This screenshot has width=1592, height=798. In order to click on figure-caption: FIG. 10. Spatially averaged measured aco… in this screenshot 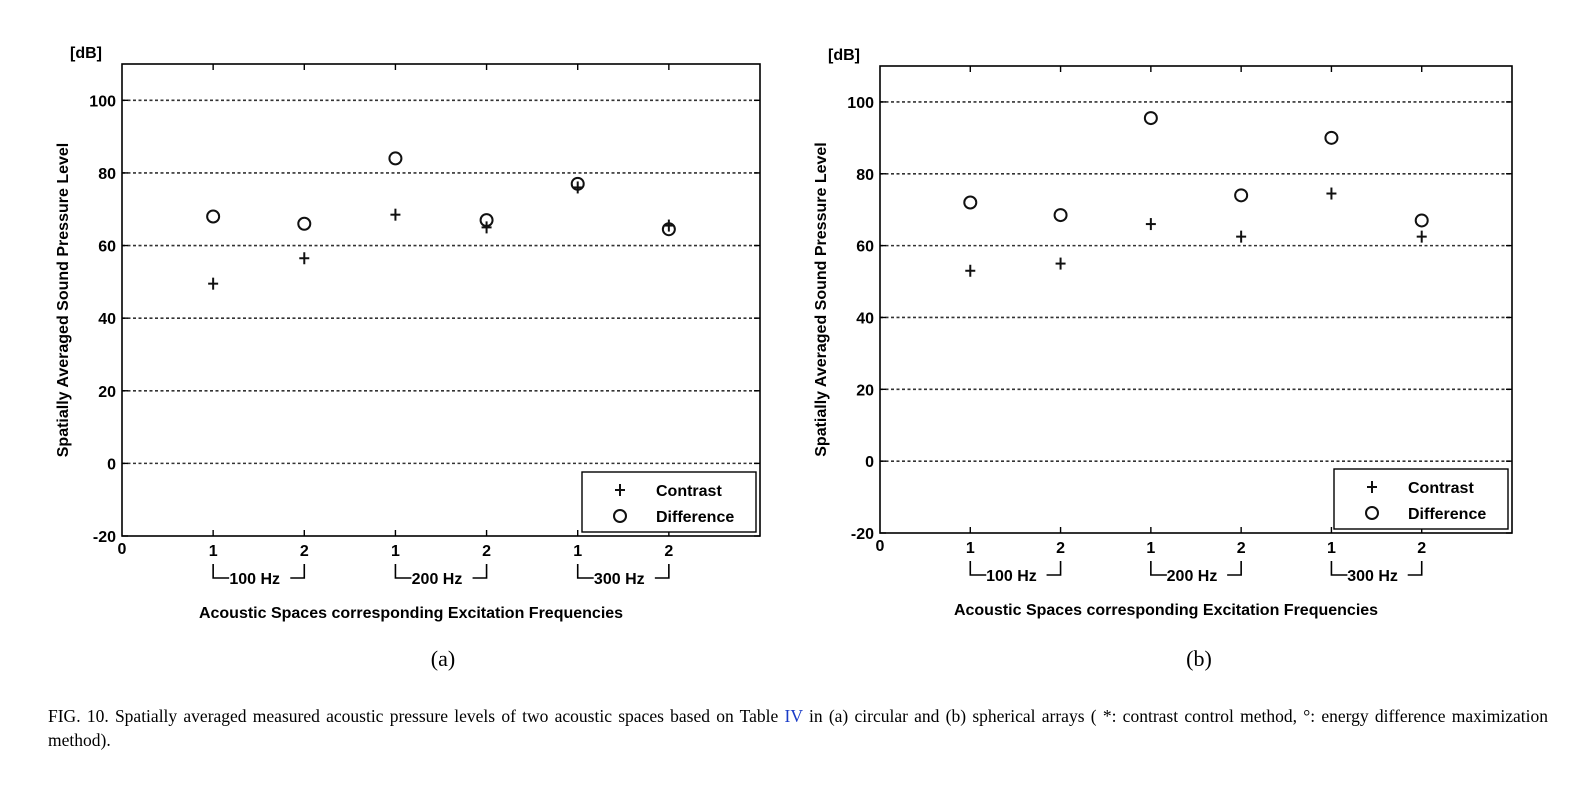, I will do `click(798, 728)`.